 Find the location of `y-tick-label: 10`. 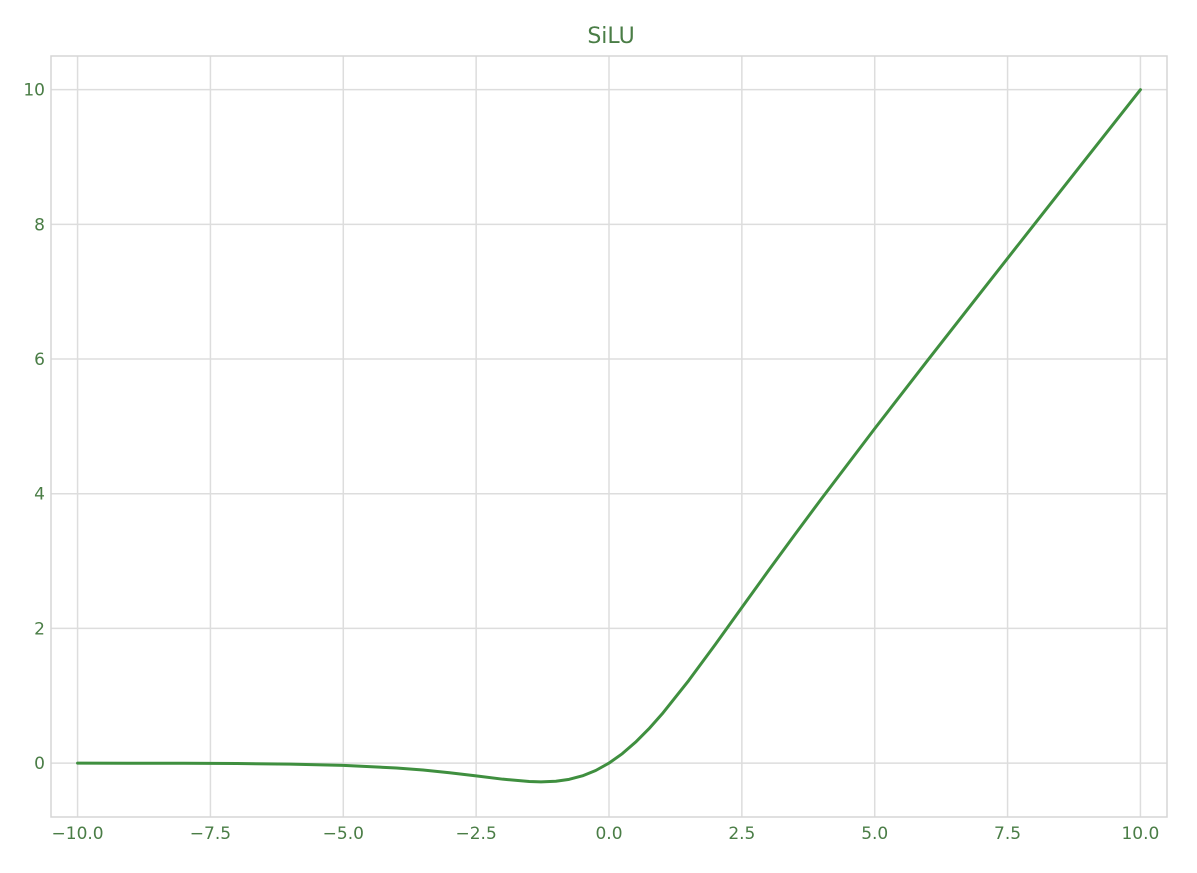

y-tick-label: 10 is located at coordinates (34, 91).